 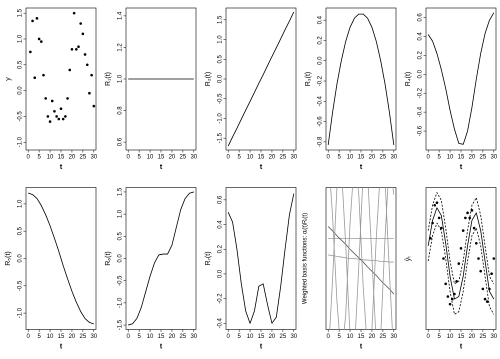 I want to click on plot-frame, so click(x=361, y=79).